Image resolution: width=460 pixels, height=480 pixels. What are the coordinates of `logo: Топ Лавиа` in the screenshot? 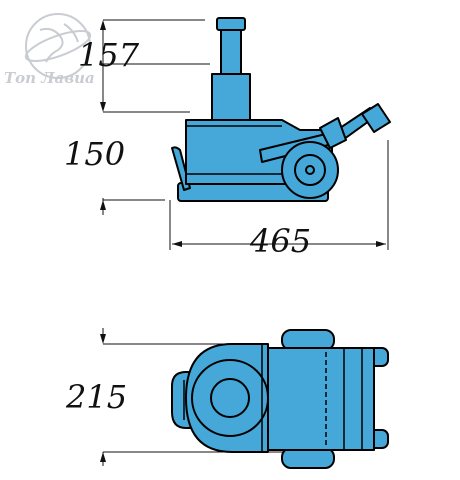 It's located at (49, 50).